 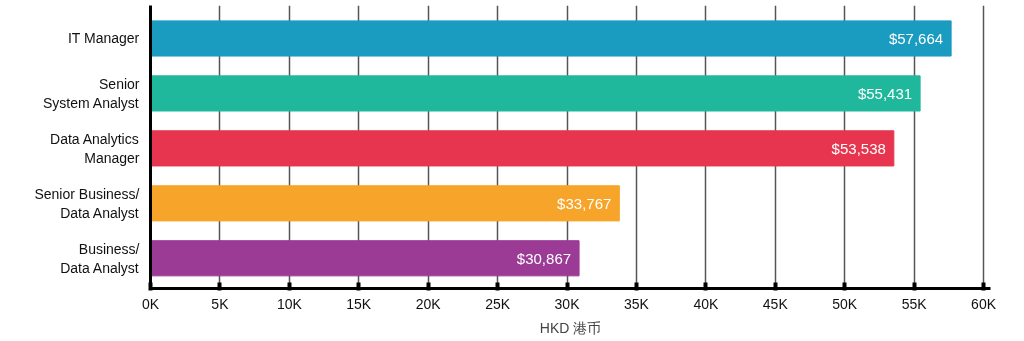 I want to click on data-label: $53,538, so click(x=858, y=148).